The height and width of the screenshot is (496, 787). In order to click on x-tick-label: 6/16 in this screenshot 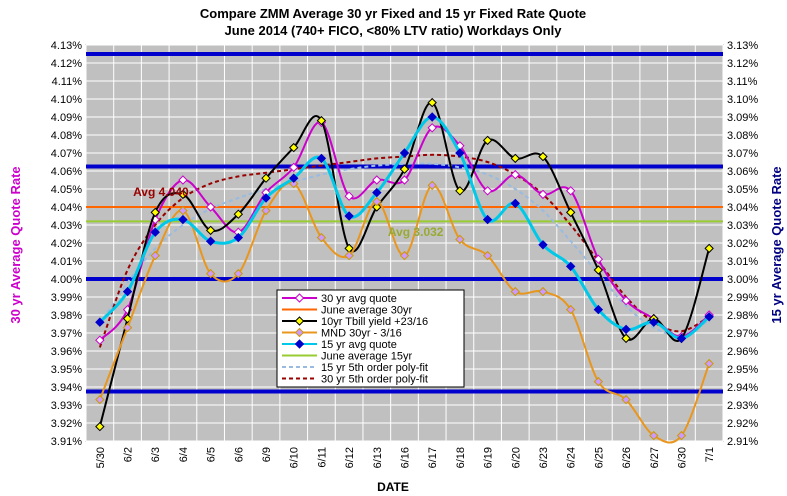, I will do `click(406, 457)`.